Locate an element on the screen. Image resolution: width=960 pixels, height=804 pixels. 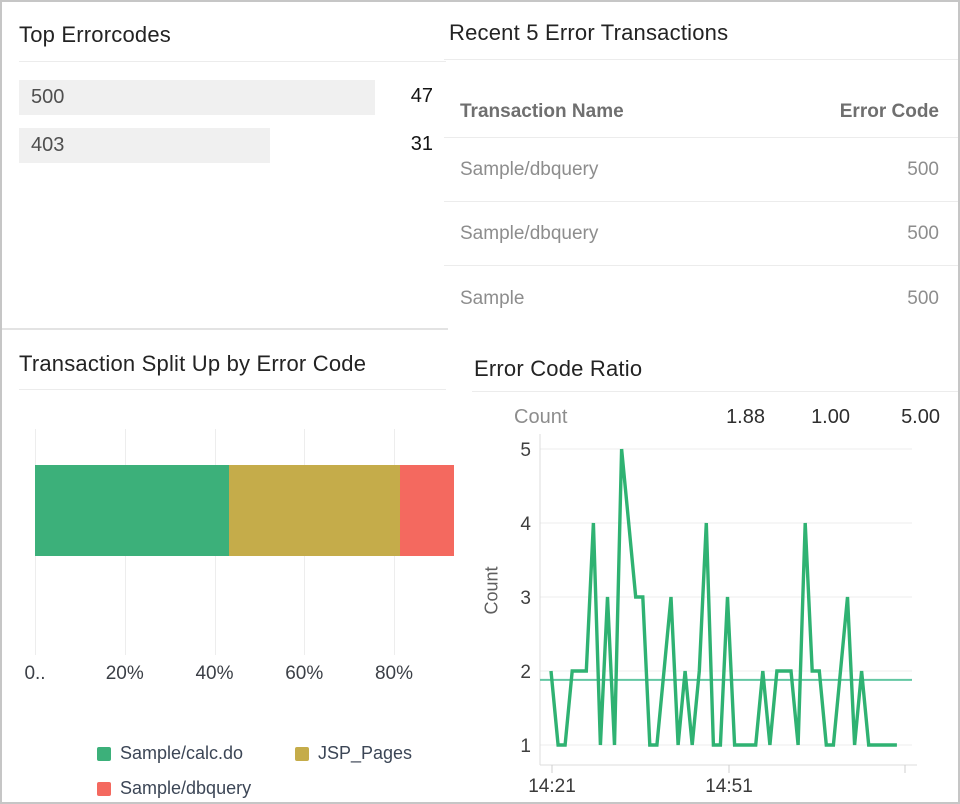
errorcode-value: 31 is located at coordinates (421, 144).